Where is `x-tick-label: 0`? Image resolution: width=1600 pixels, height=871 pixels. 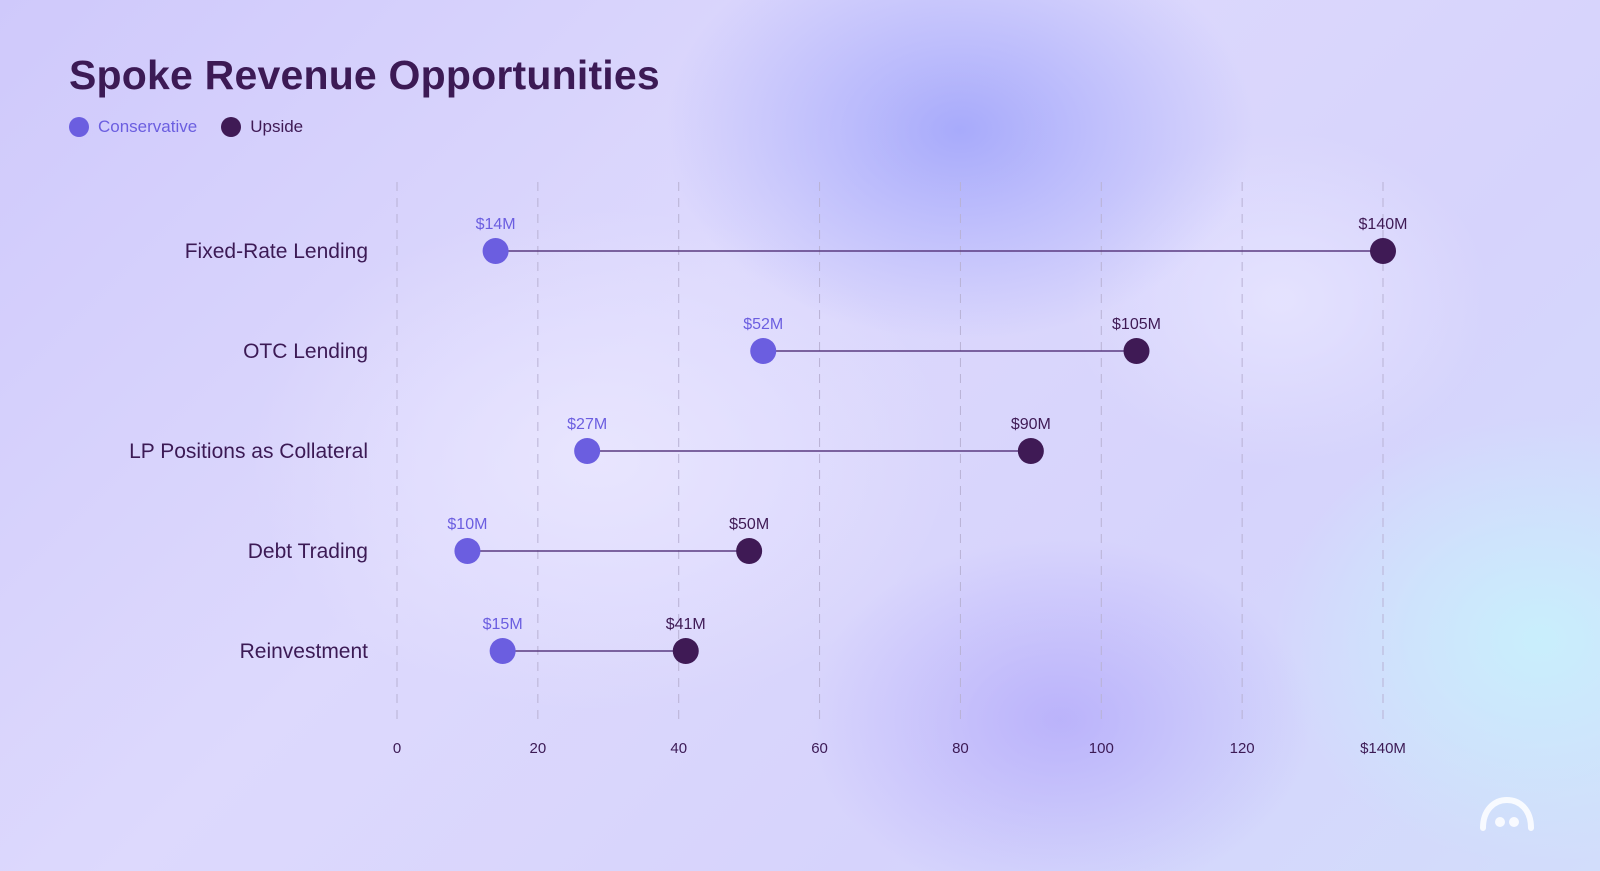 x-tick-label: 0 is located at coordinates (397, 748).